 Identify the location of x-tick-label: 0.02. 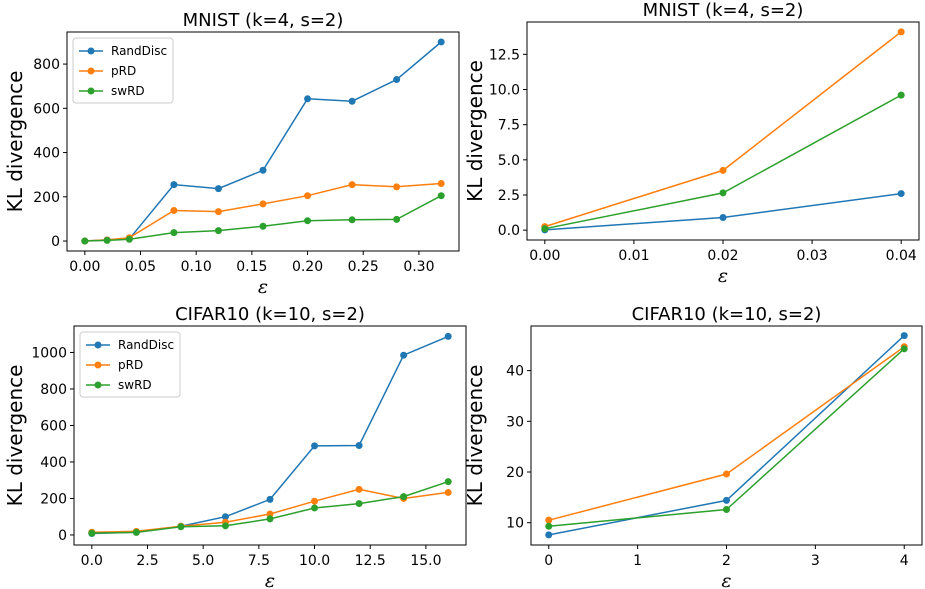
(722, 256).